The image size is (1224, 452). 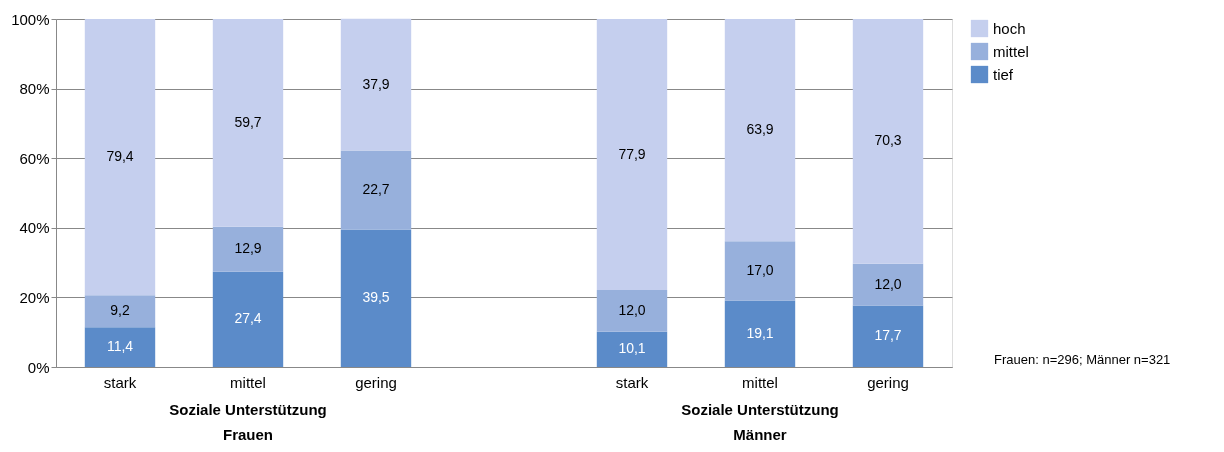 What do you see at coordinates (760, 422) in the screenshot?
I see `text: Soziale Unterstützung Männer` at bounding box center [760, 422].